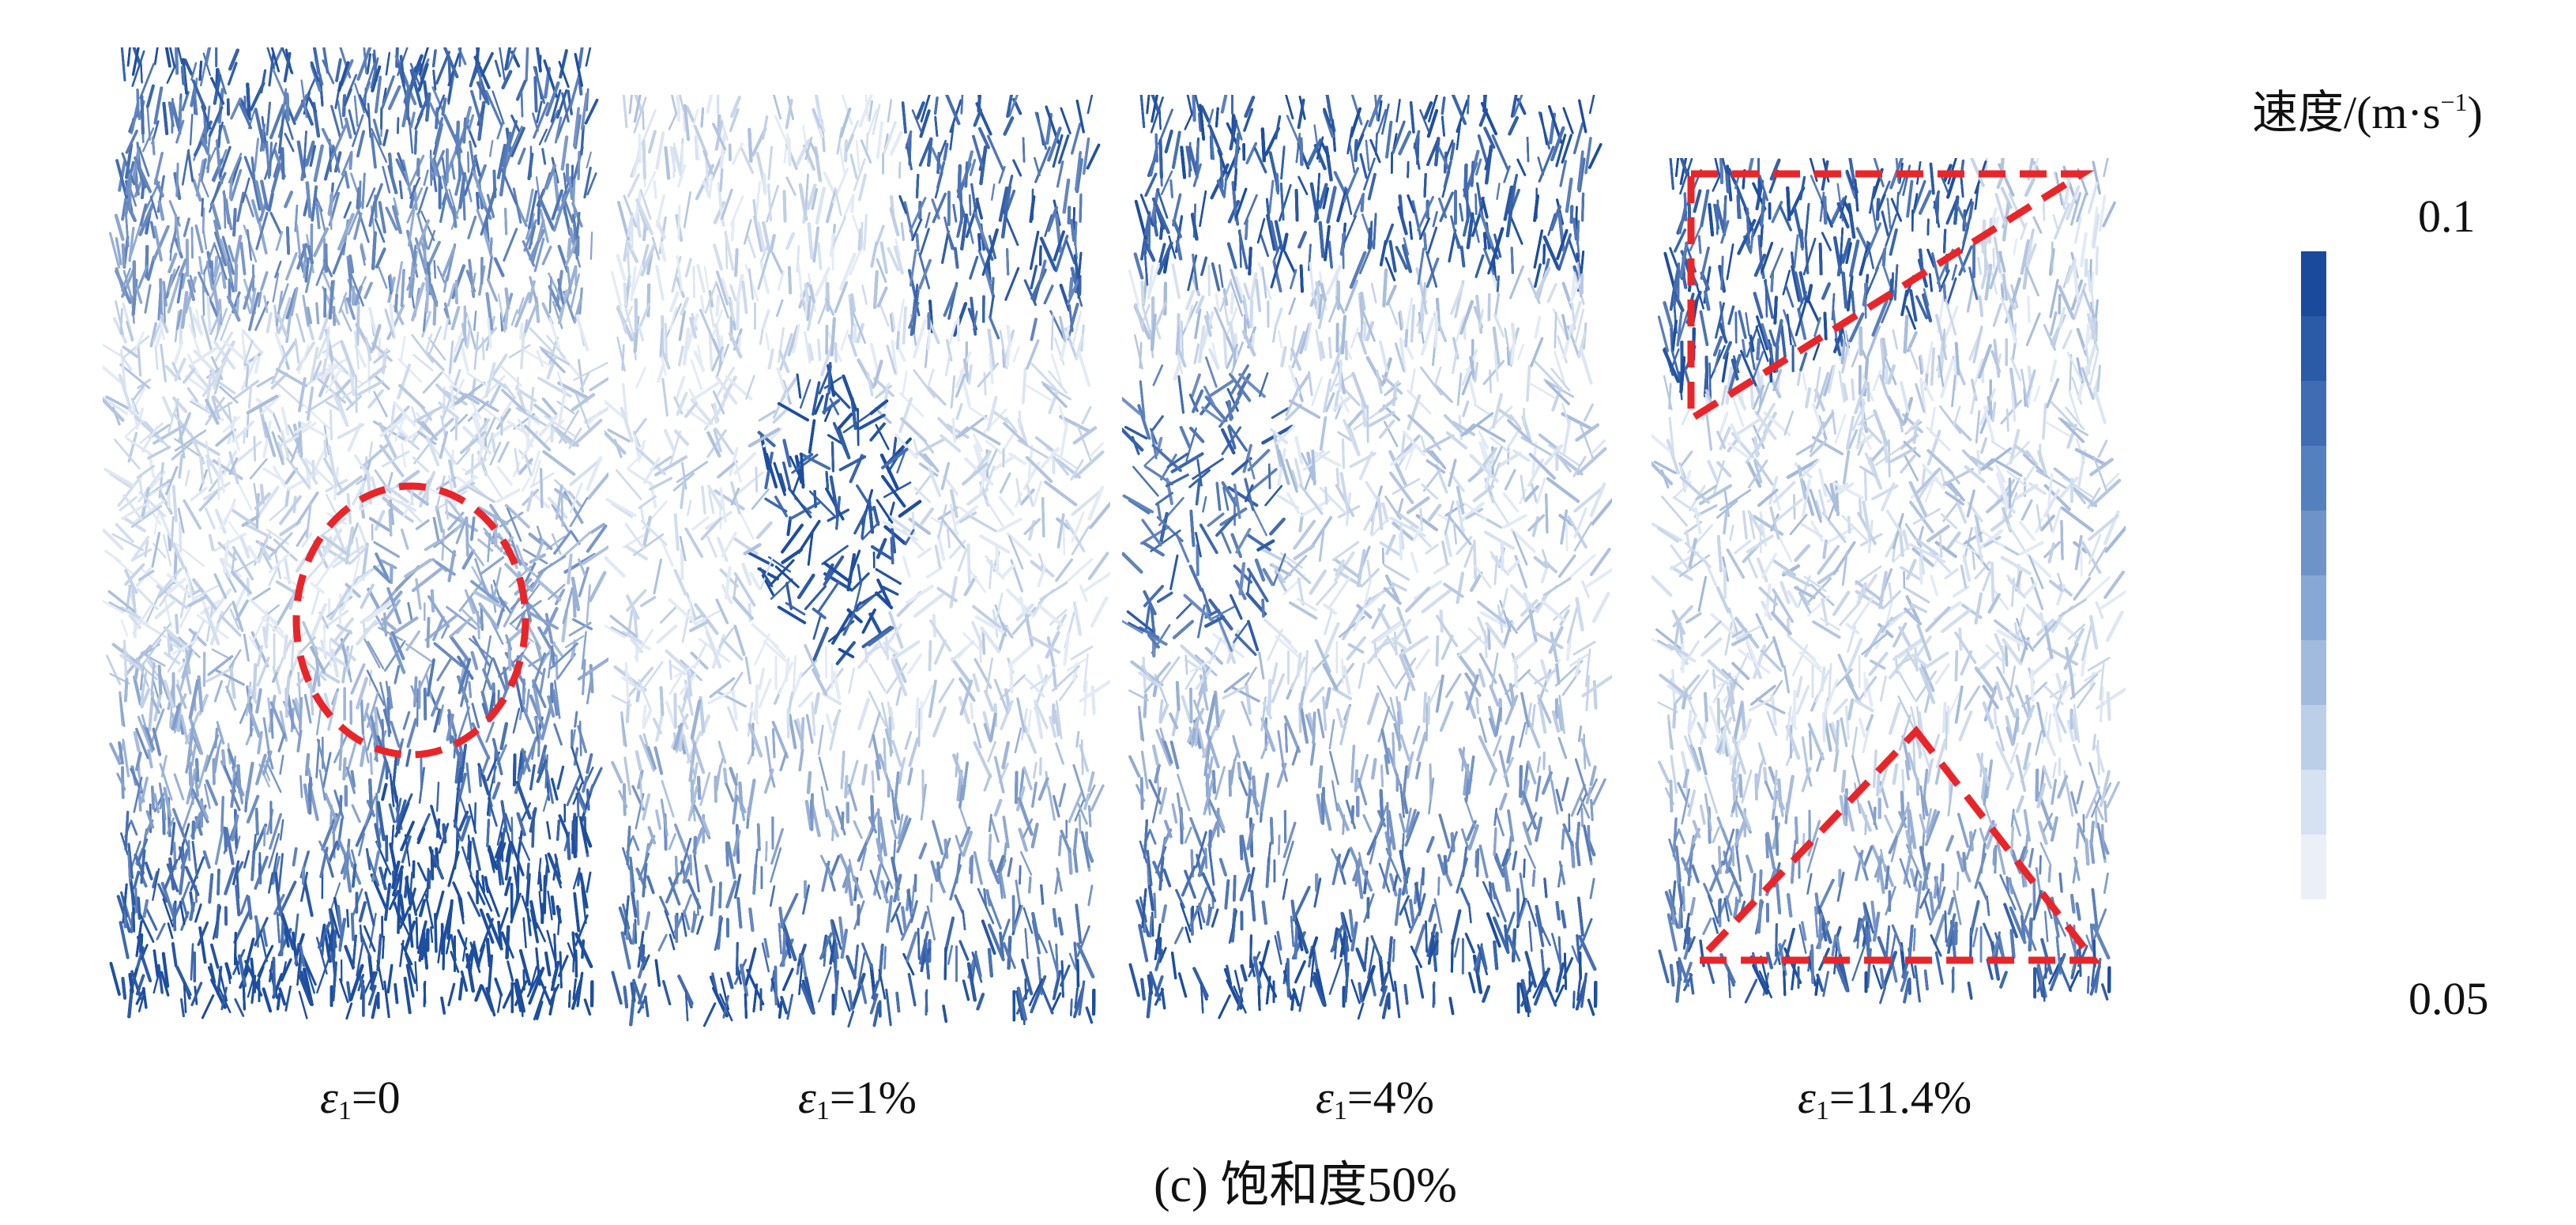 The width and height of the screenshot is (2576, 1225). Describe the element at coordinates (857, 1098) in the screenshot. I see `strain-label: ε1=1%` at that location.